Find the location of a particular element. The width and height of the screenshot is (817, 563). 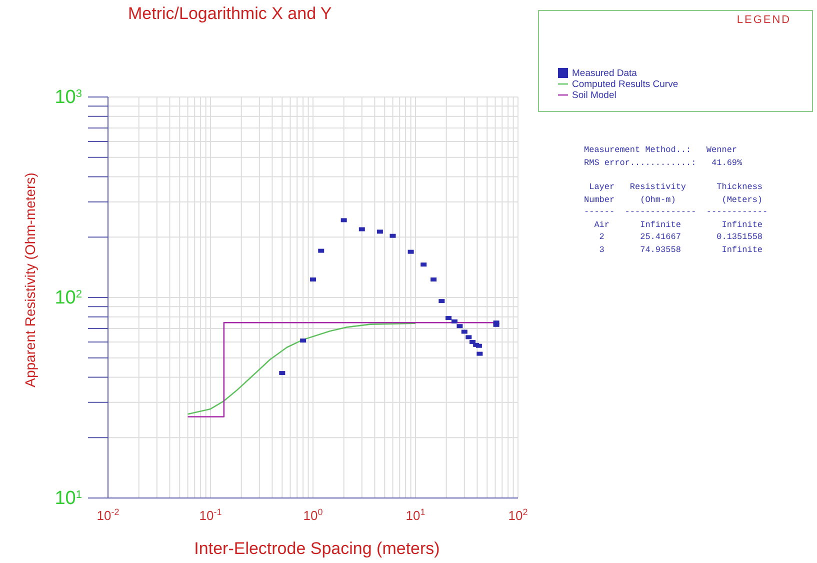

text: Number (Ohm-m) (Meters) is located at coordinates (673, 199).